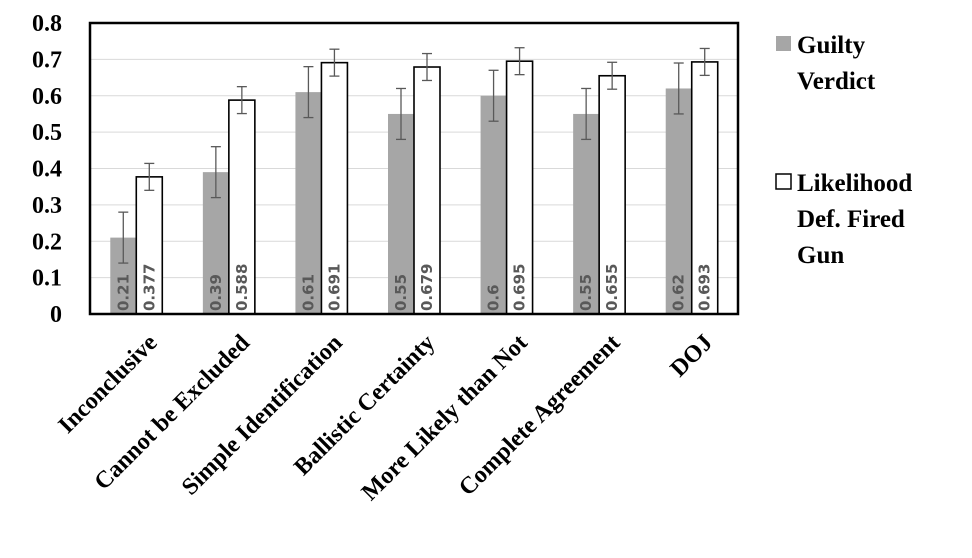  What do you see at coordinates (47, 242) in the screenshot?
I see `y-tick-label: 0.2` at bounding box center [47, 242].